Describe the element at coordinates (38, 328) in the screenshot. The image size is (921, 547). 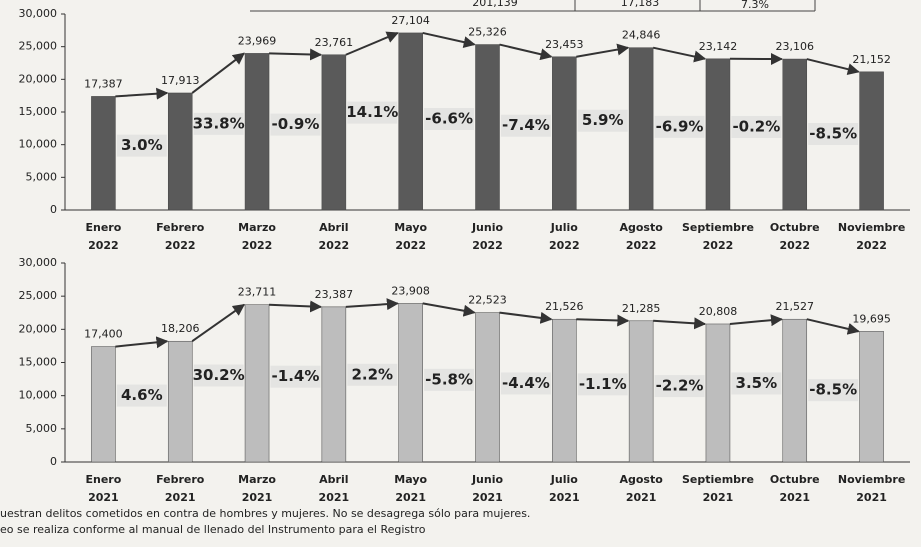
I see `y-tick-label: 20,000` at that location.